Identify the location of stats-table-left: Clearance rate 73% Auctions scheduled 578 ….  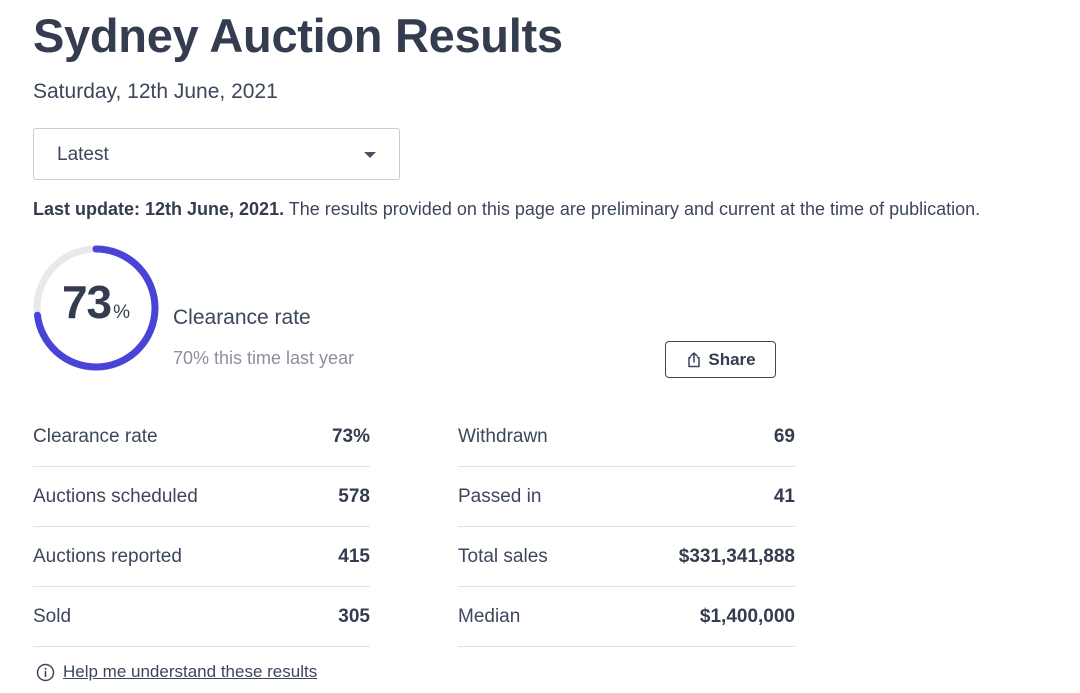
(201, 527).